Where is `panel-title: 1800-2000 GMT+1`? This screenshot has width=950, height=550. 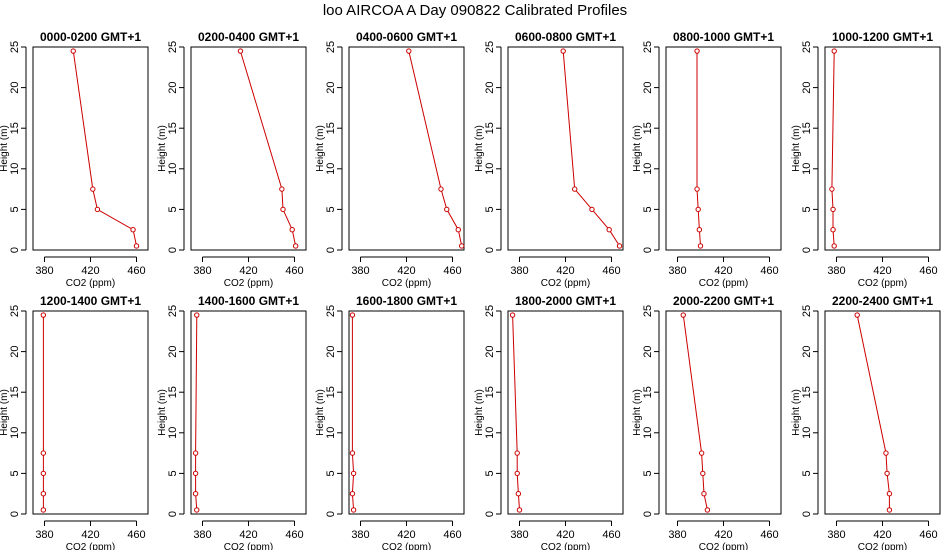 panel-title: 1800-2000 GMT+1 is located at coordinates (565, 301).